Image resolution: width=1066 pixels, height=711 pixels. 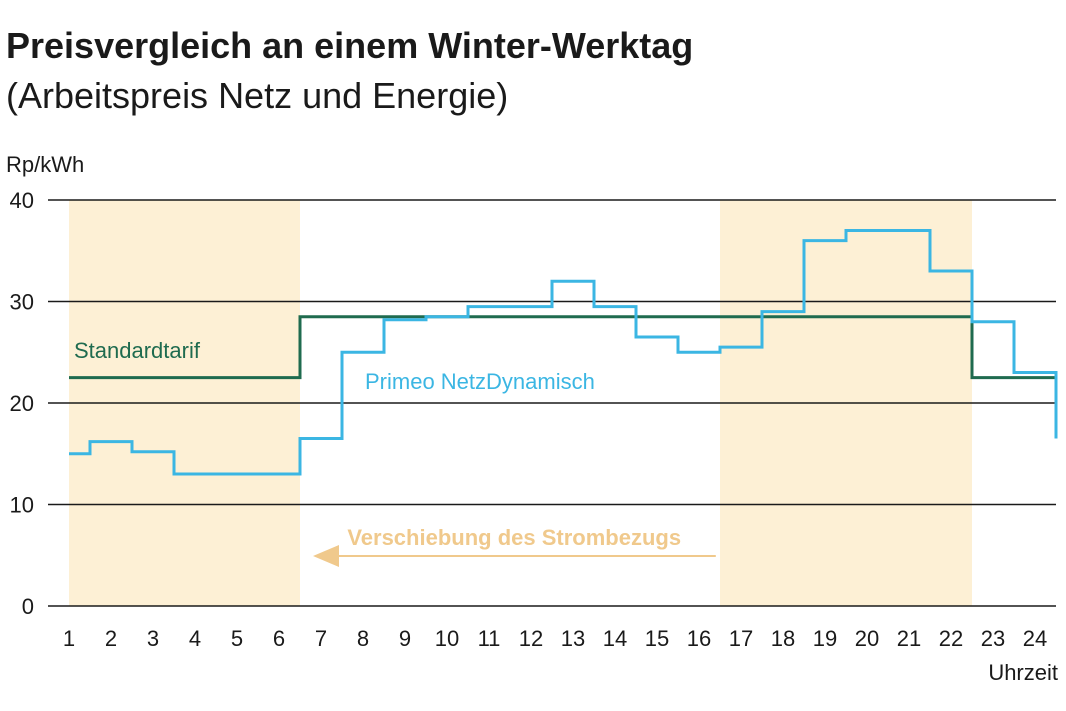 What do you see at coordinates (363, 638) in the screenshot?
I see `x-tick-label-8: 8` at bounding box center [363, 638].